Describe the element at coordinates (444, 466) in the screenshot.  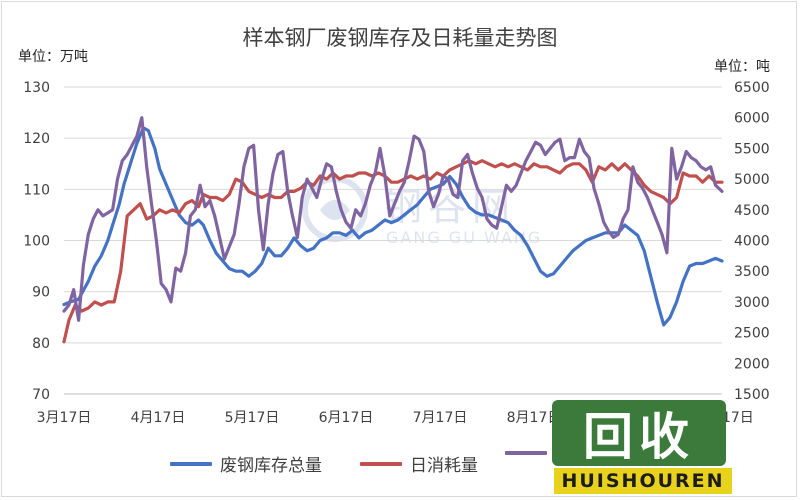
I see `legend-label-daily: 日消耗量` at that location.